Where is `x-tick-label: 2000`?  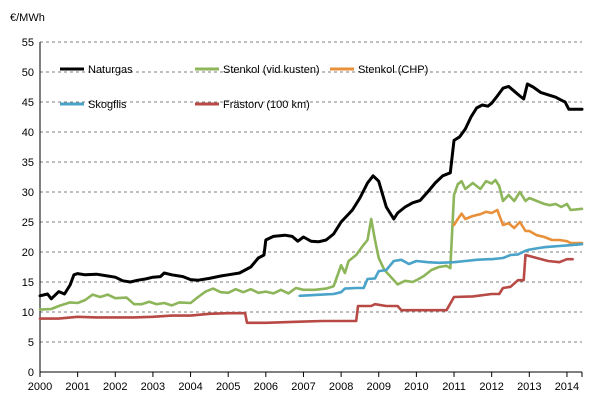
x-tick-label: 2000 is located at coordinates (40, 387).